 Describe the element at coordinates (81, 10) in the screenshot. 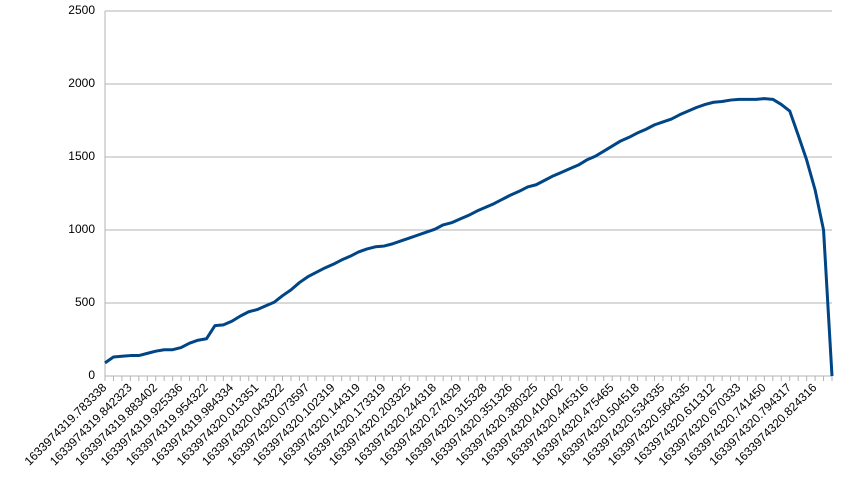

I see `y-tick-label: 2500` at that location.